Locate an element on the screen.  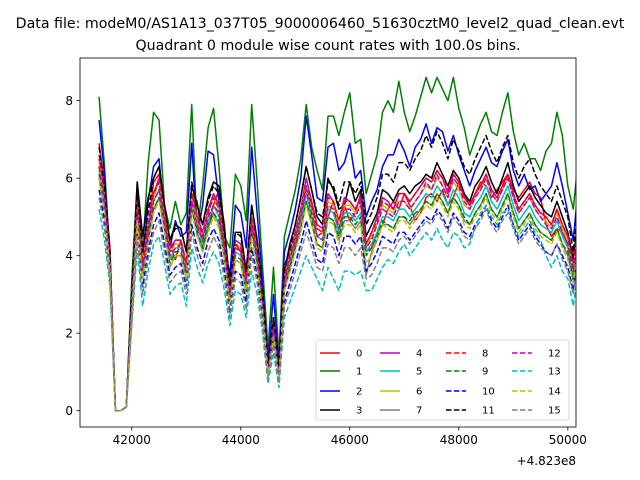
y-tick-label: 6 is located at coordinates (69, 178).